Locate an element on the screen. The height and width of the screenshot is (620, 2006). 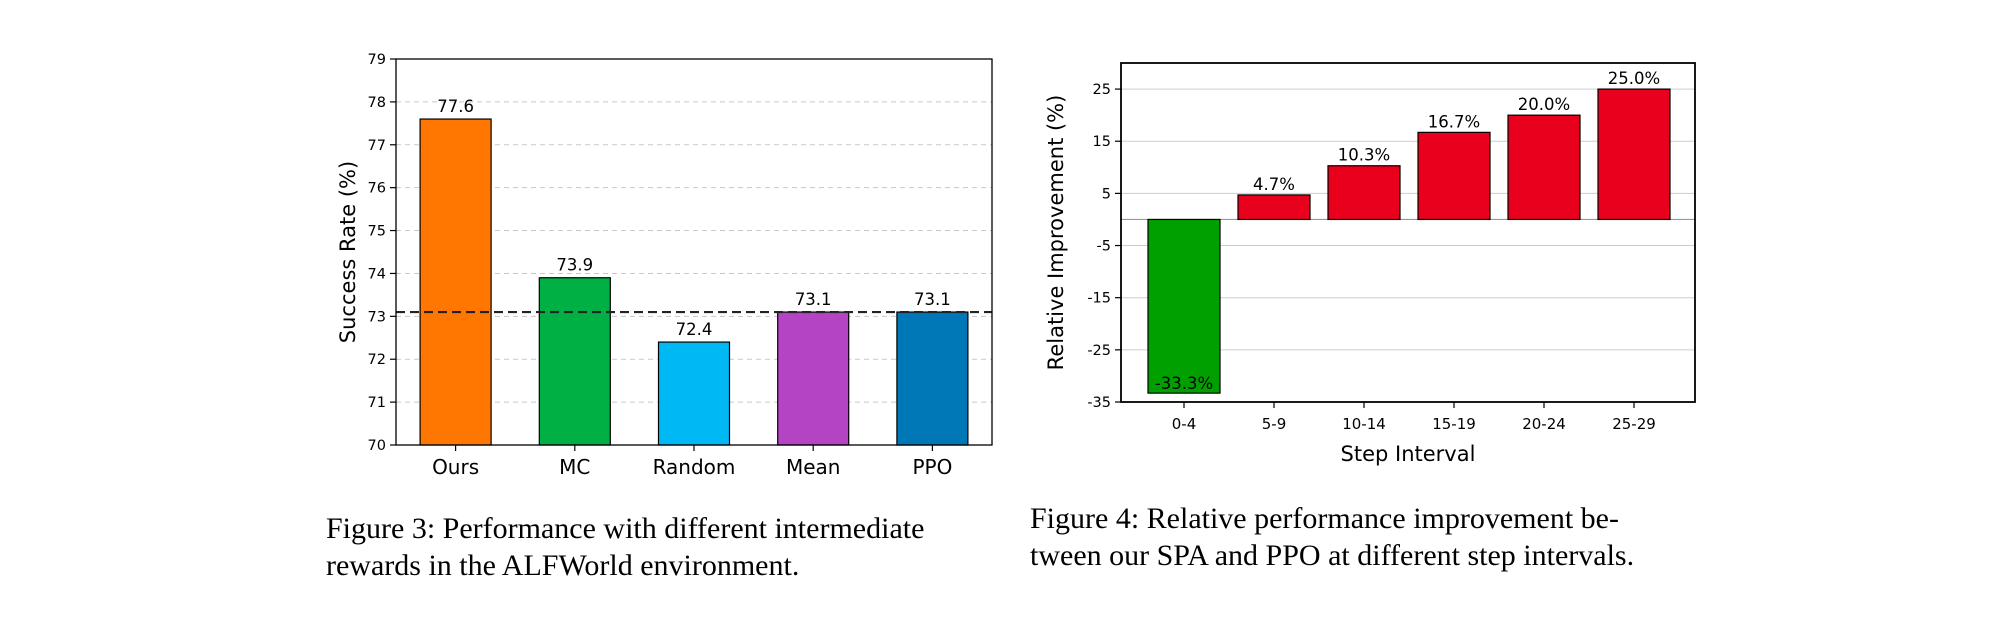
y-tick-label-4: 74 is located at coordinates (377, 274).